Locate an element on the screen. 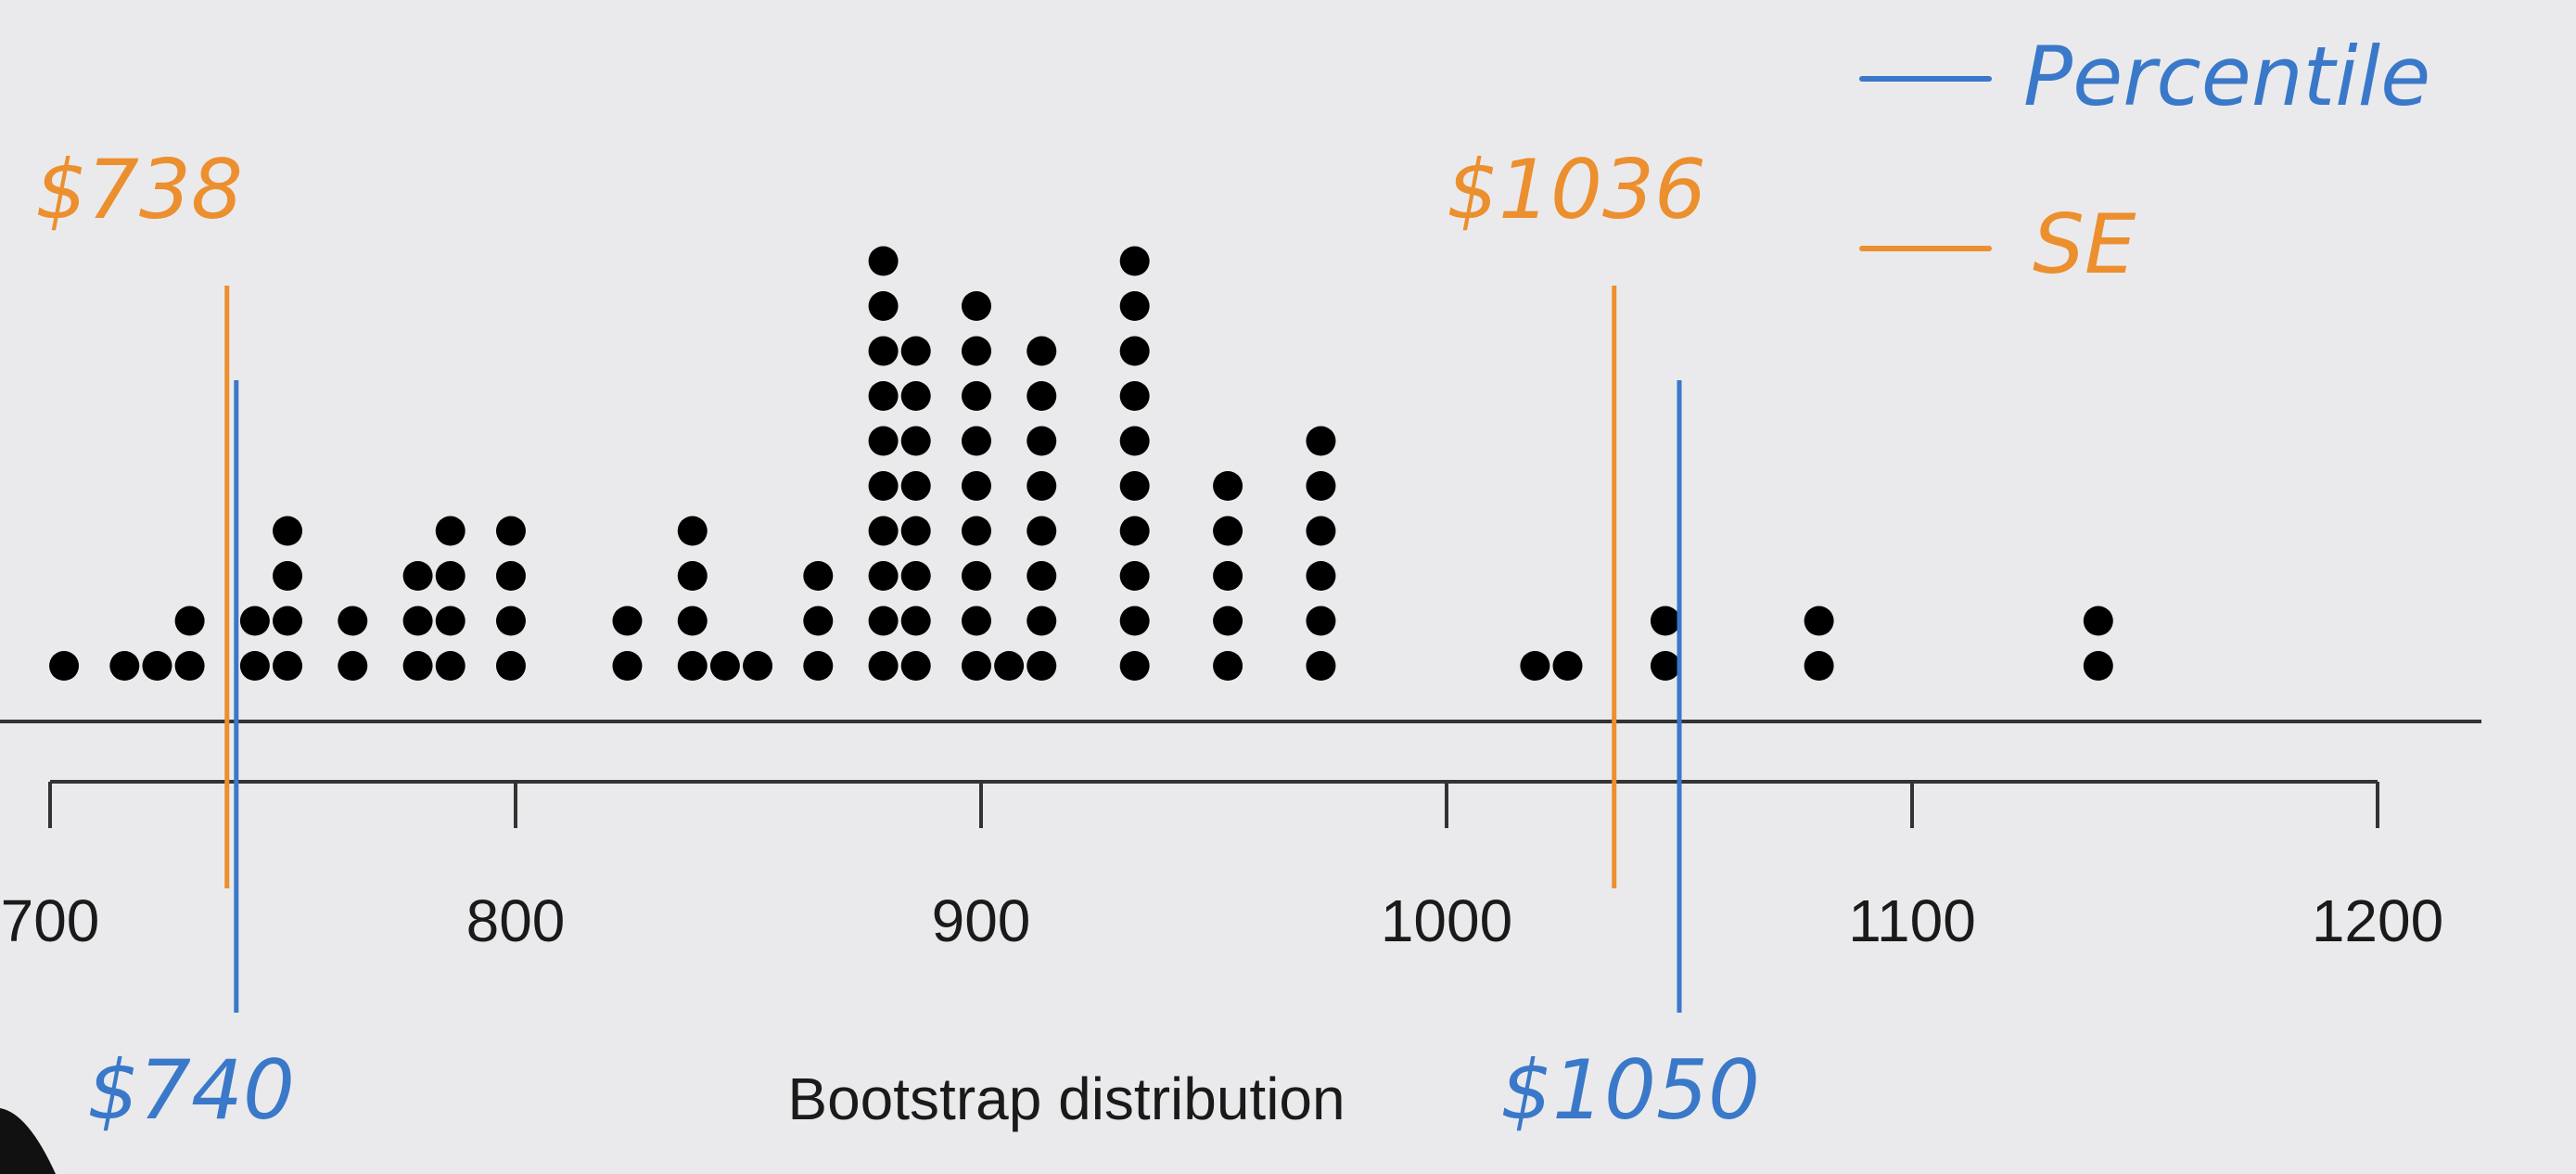 The image size is (2576, 1174). legend-percentile-label: Percentile is located at coordinates (2226, 76).